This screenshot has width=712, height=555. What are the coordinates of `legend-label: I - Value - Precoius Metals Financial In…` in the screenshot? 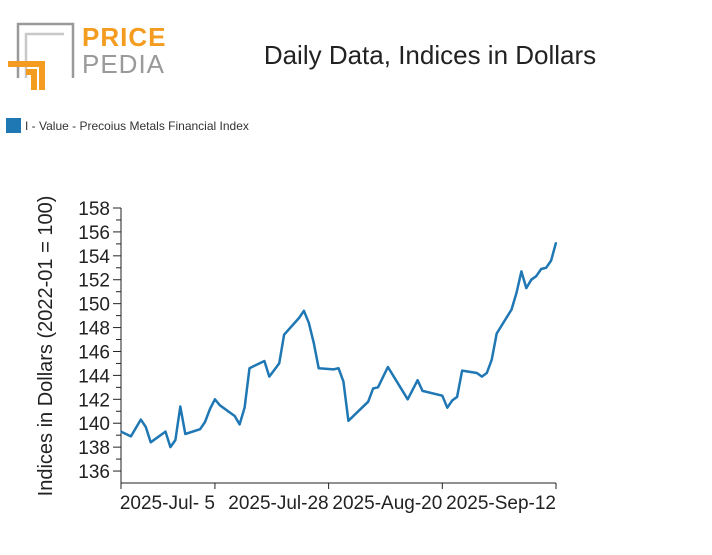 It's located at (137, 125).